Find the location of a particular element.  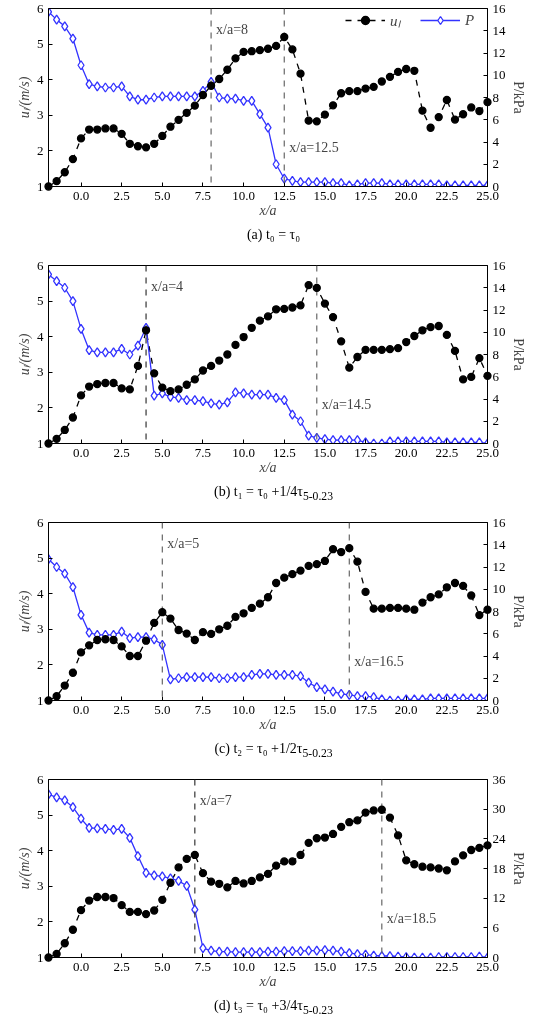

legend-label: P is located at coordinates (470, 20).